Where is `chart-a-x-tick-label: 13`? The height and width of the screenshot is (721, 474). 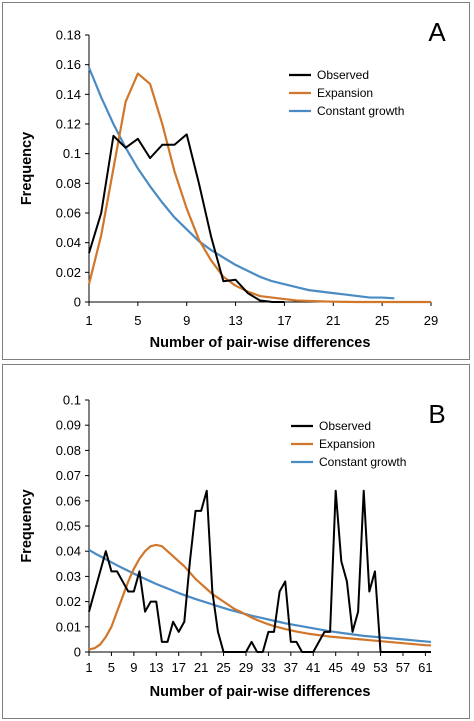
chart-a-x-tick-label: 13 is located at coordinates (235, 320).